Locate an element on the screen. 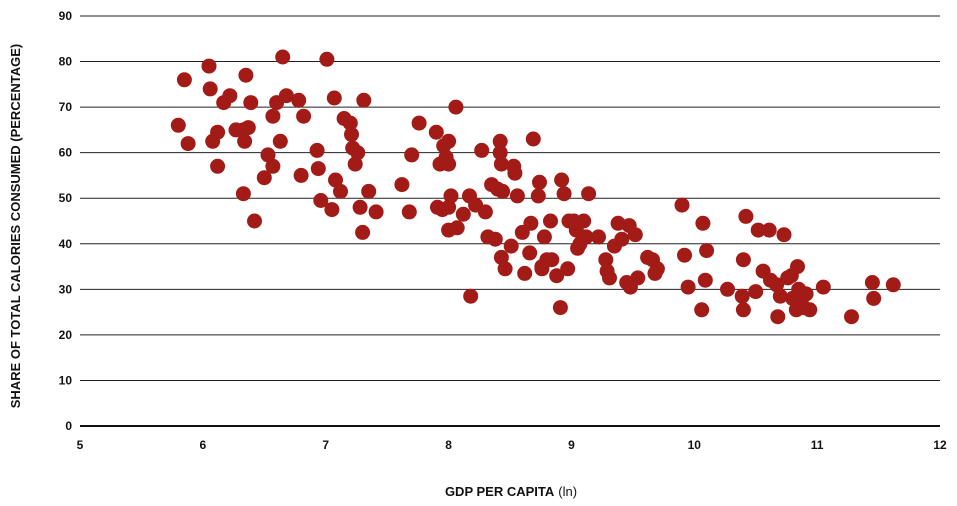 This screenshot has width=957, height=506. x-tick-label: 9 is located at coordinates (571, 445).